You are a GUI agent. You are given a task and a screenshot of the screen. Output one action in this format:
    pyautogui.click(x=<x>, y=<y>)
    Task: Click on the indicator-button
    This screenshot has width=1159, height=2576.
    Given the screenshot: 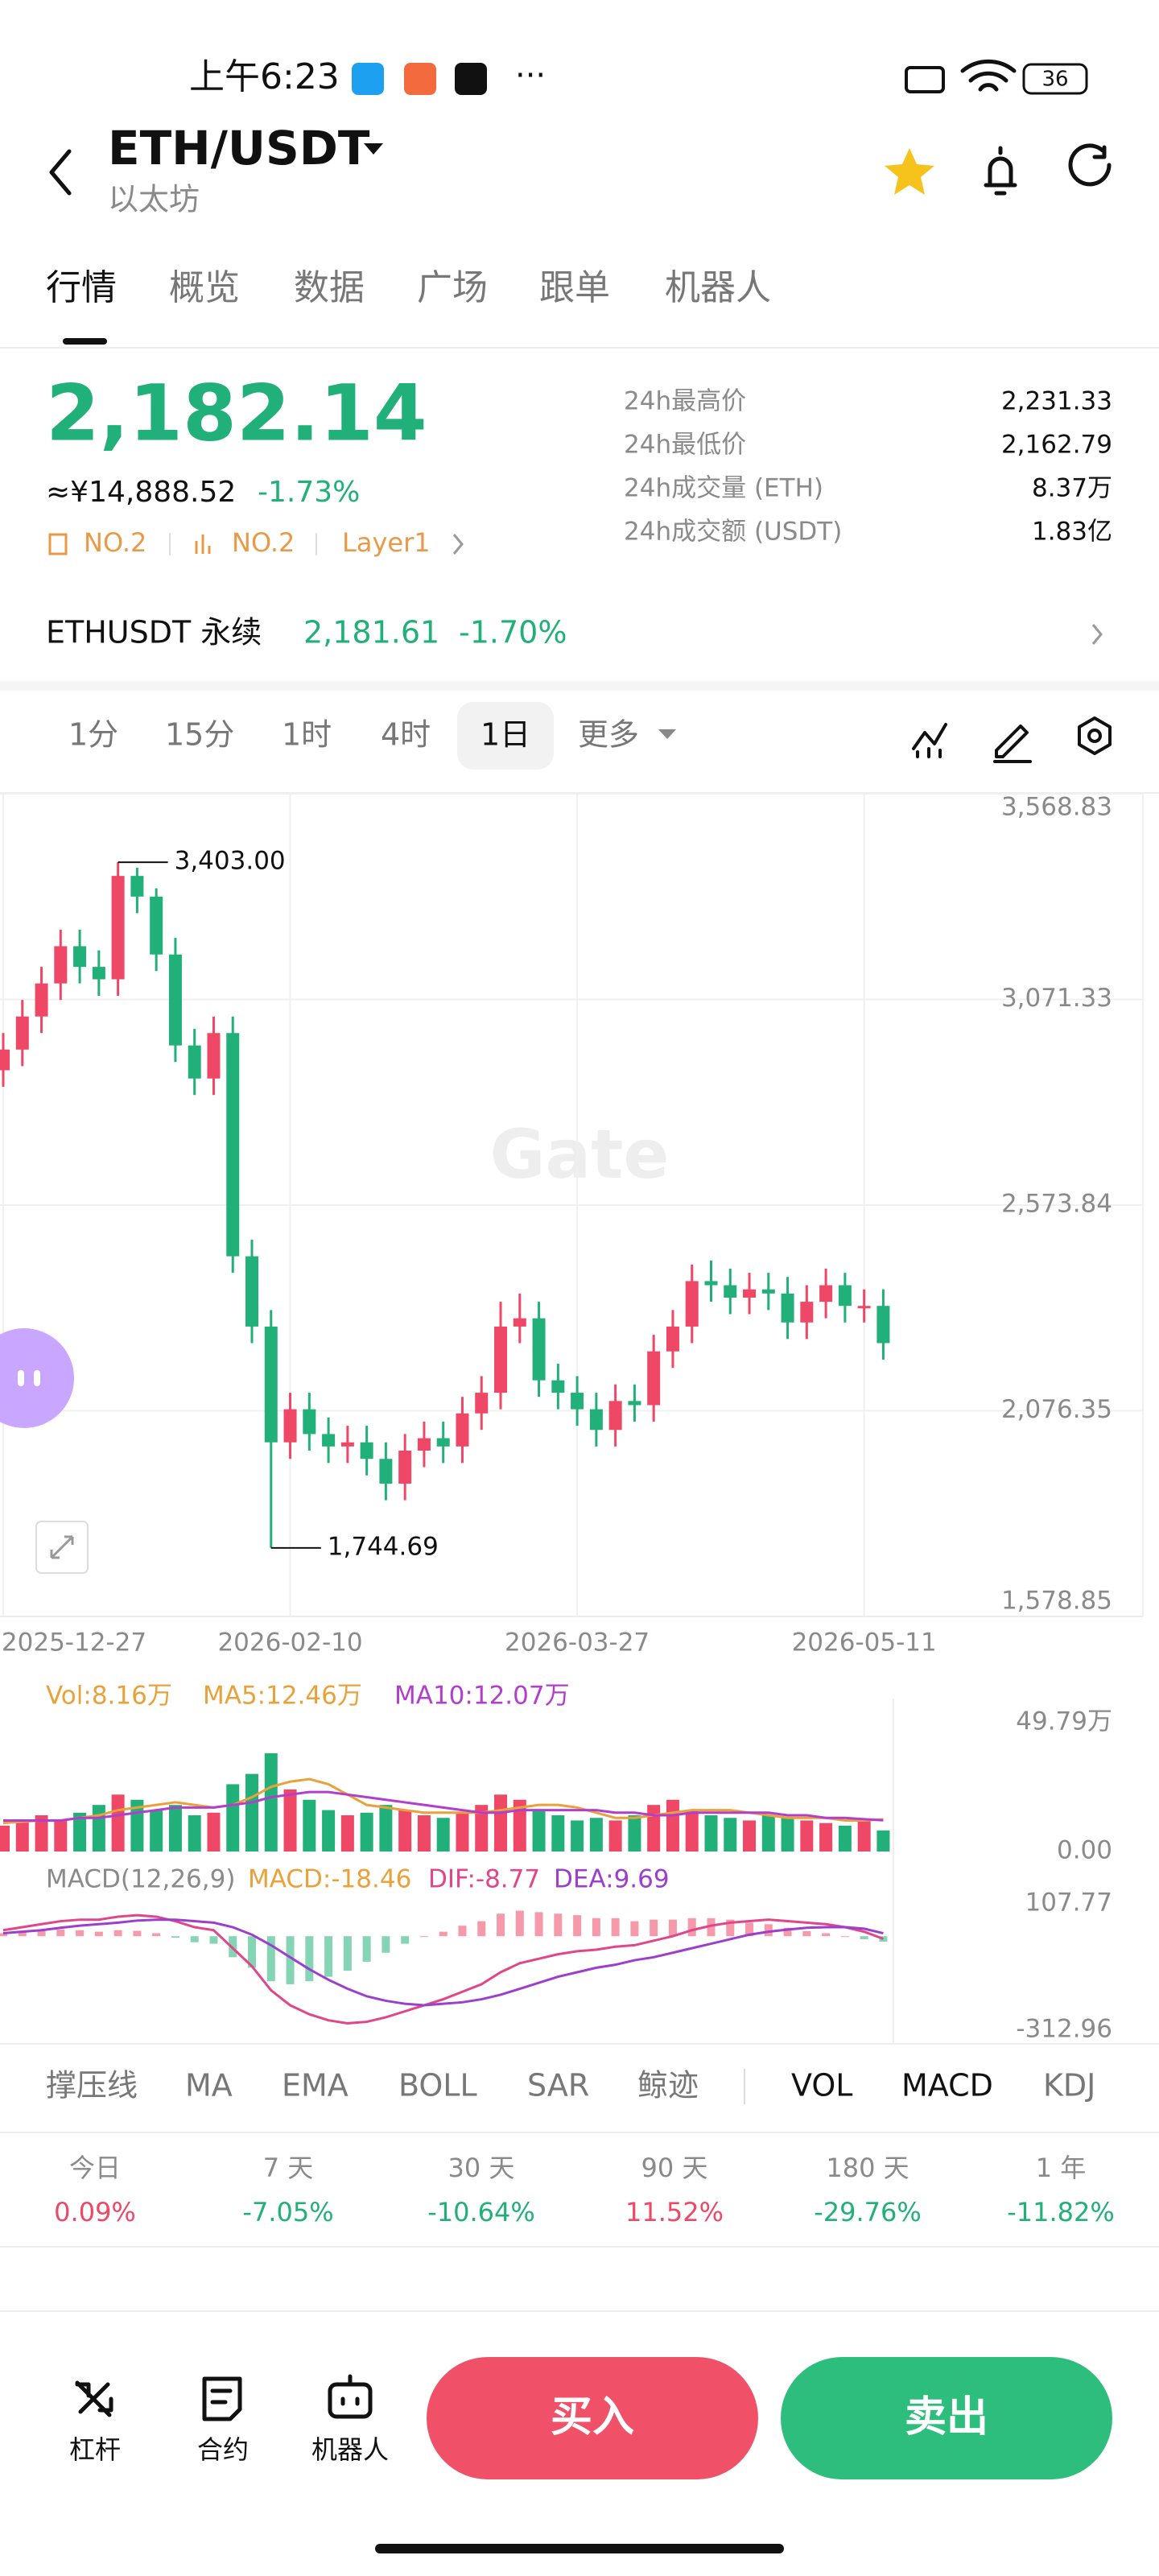 What is the action you would take?
    pyautogui.click(x=929, y=740)
    